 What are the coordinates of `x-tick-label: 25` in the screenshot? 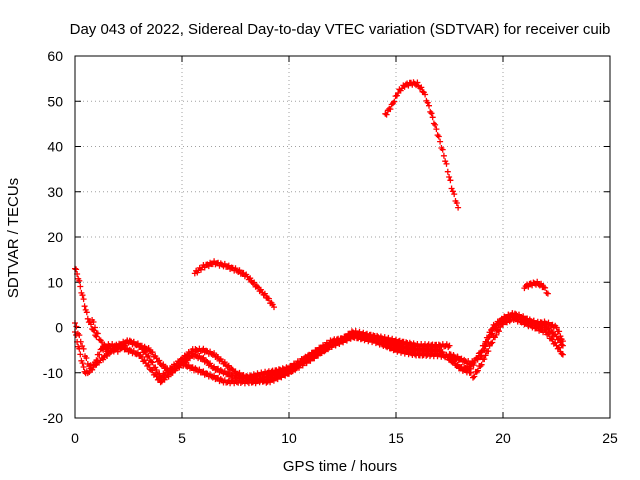 It's located at (610, 438).